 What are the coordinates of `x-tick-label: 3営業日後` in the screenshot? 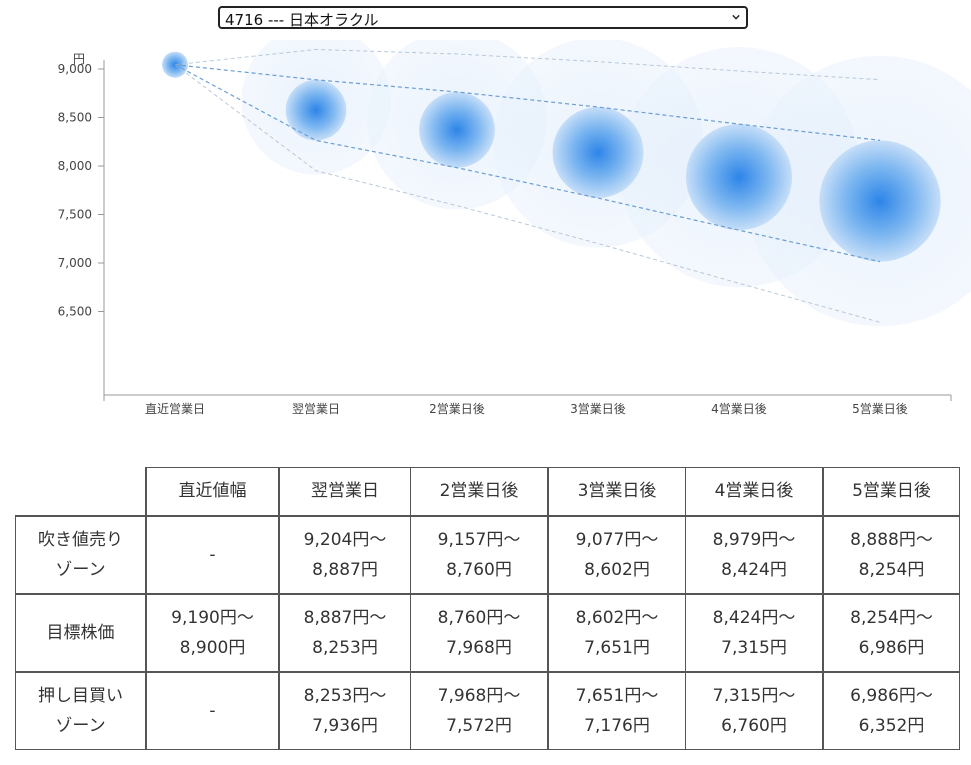 It's located at (598, 409).